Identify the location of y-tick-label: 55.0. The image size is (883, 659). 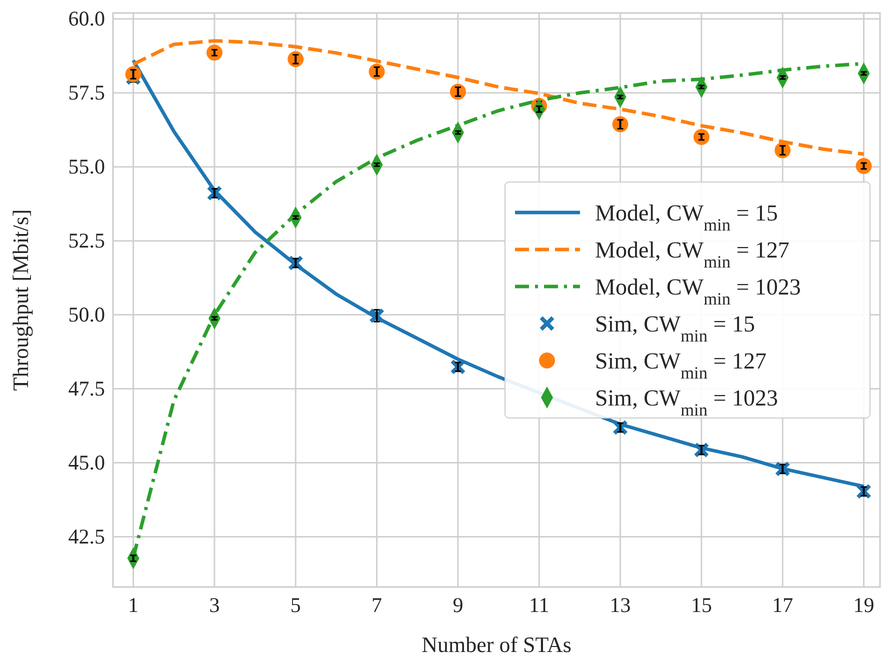
(86, 166).